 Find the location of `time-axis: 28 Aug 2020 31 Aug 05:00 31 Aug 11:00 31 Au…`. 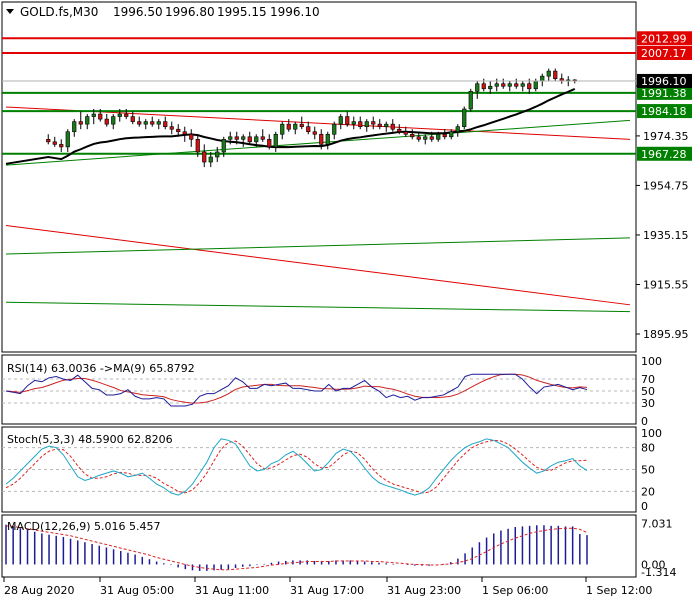

time-axis: 28 Aug 2020 31 Aug 05:00 31 Aug 11:00 31 Au… is located at coordinates (327, 587).